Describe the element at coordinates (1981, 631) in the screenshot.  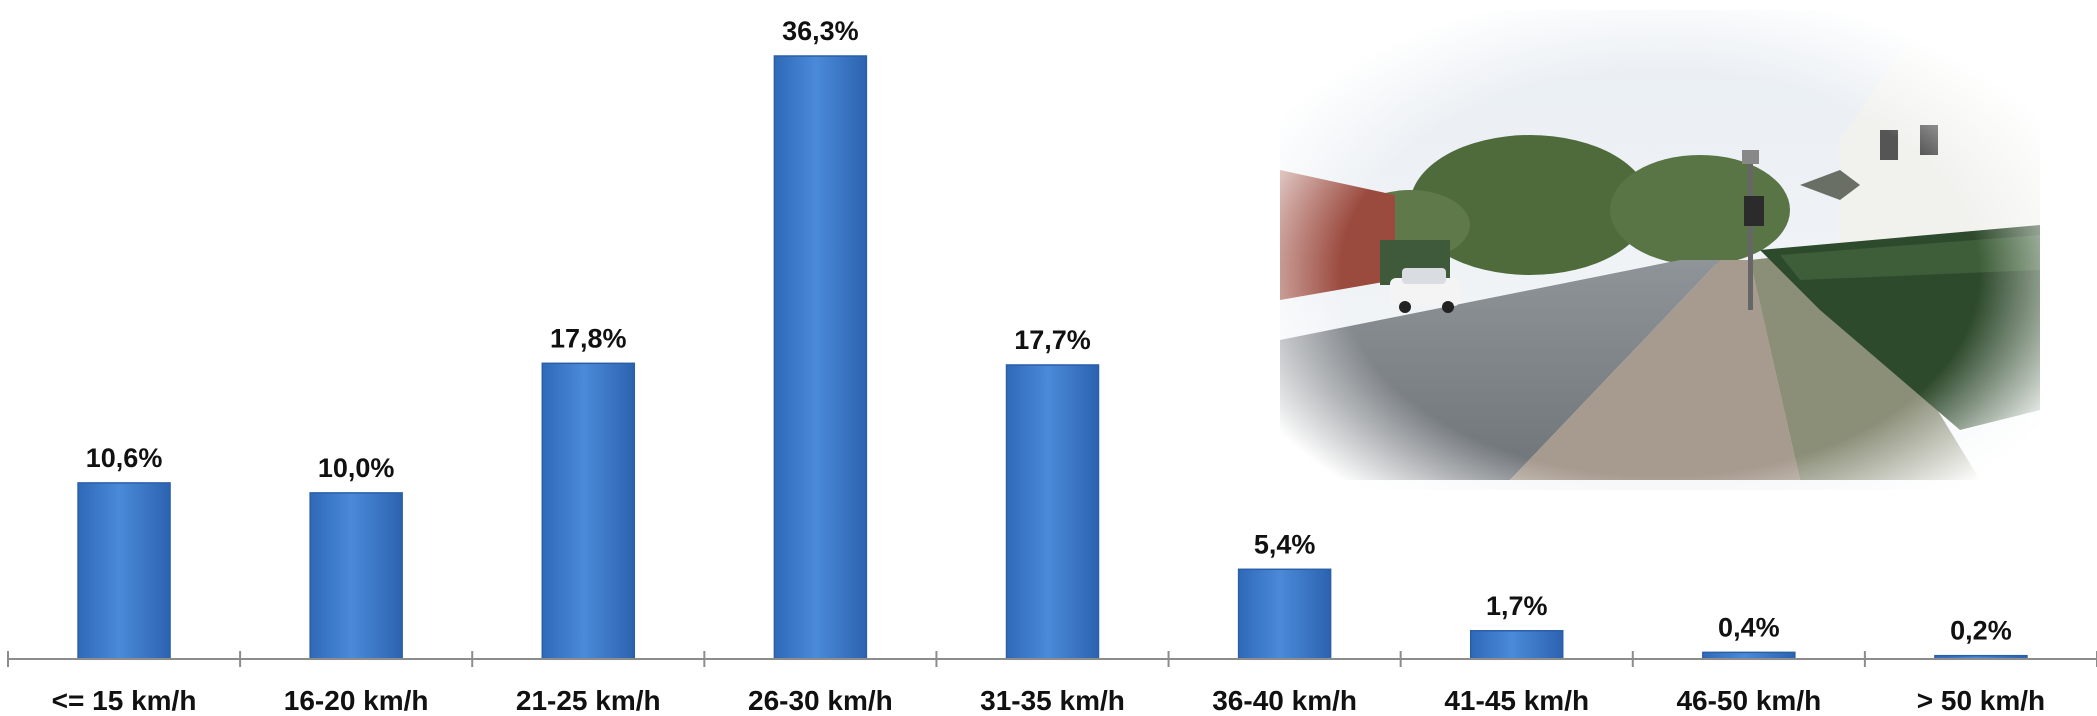
I see `bar-value-label: 0,2%` at that location.